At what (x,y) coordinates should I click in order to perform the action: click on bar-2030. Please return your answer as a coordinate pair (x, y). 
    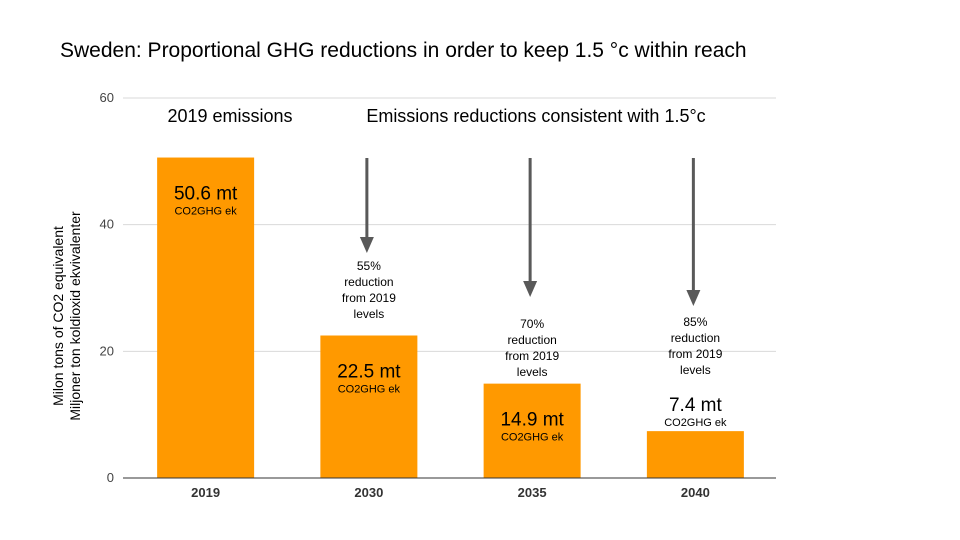
    Looking at the image, I should click on (369, 406).